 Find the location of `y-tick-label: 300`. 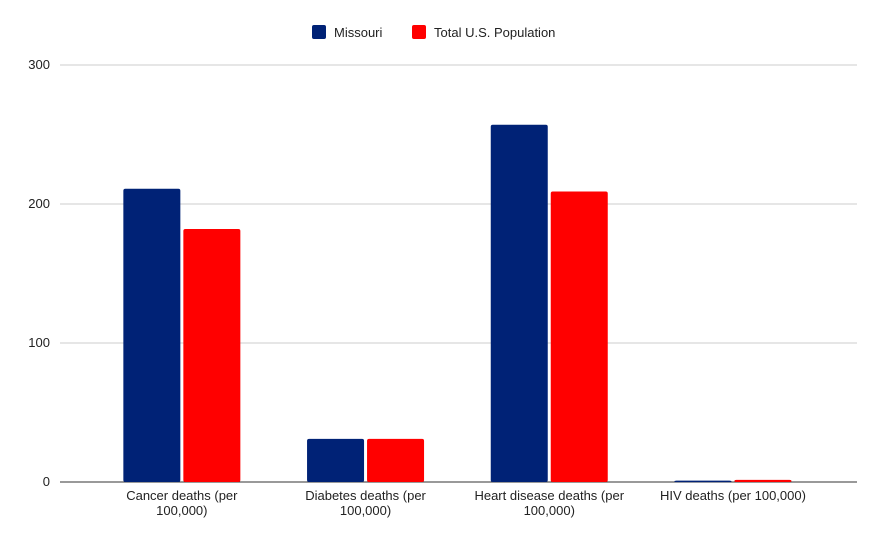

y-tick-label: 300 is located at coordinates (39, 64).